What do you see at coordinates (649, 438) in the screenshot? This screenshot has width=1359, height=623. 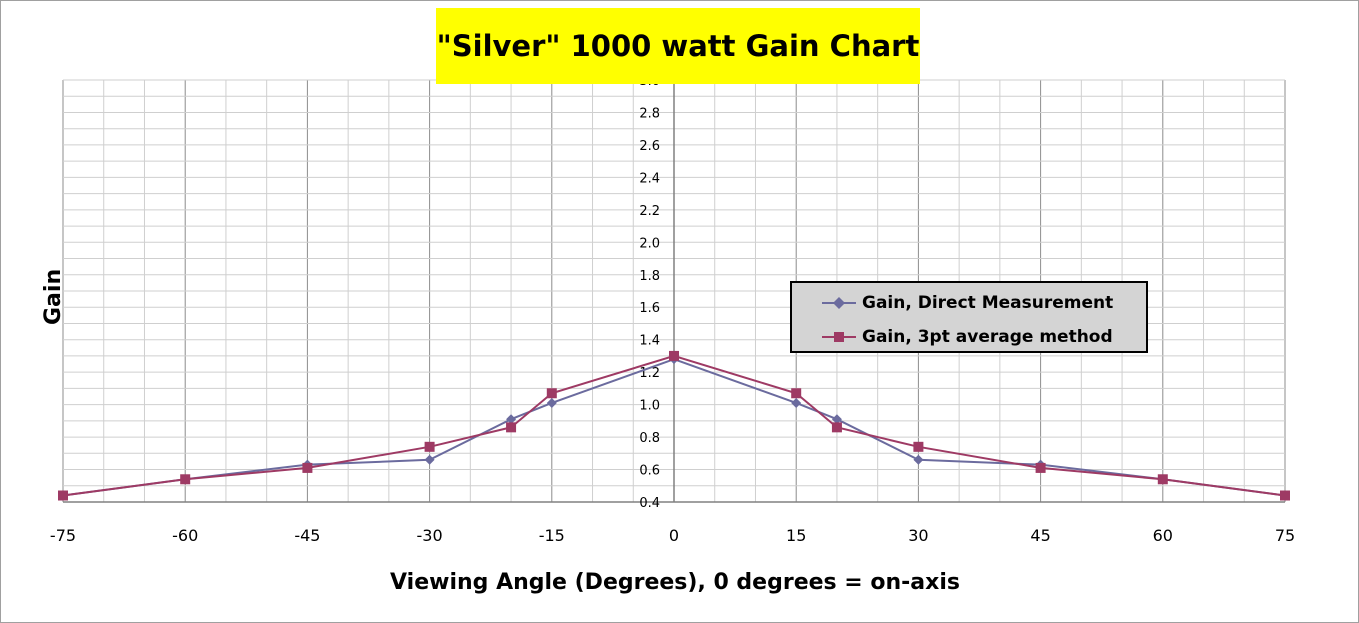 I see `y-tick-label: 0.8` at bounding box center [649, 438].